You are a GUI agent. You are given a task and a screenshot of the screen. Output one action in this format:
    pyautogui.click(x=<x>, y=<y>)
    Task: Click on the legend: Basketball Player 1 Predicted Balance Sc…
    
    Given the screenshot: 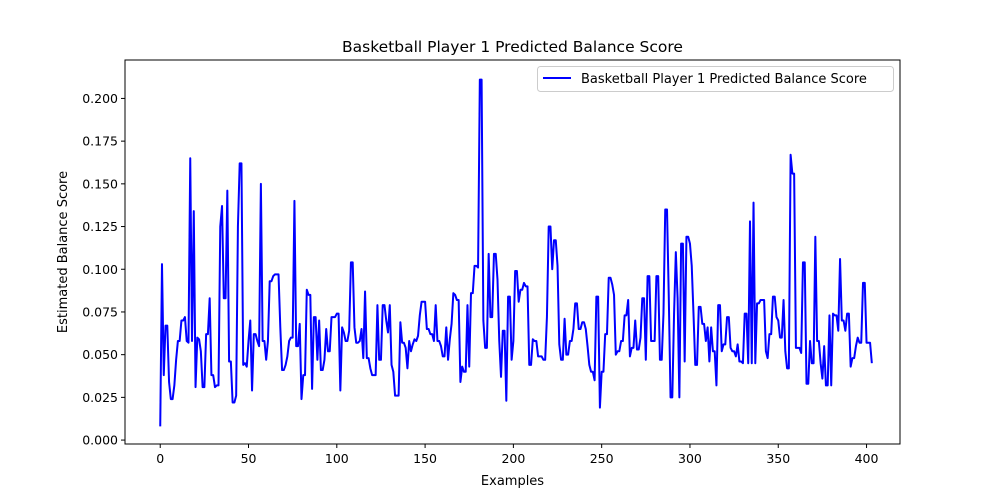 What is the action you would take?
    pyautogui.click(x=715, y=79)
    